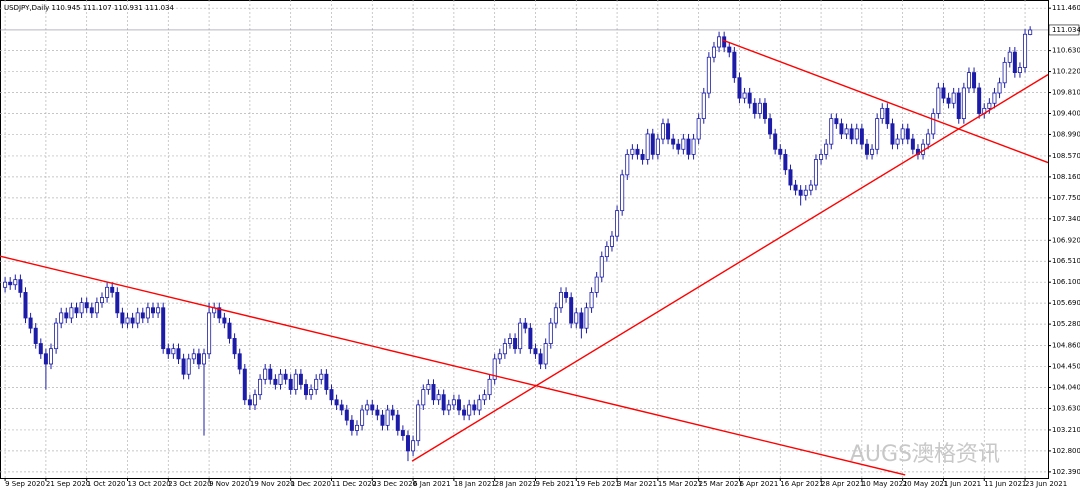  Describe the element at coordinates (516, 484) in the screenshot. I see `x-tick-label: 28 Jan 2021` at that location.